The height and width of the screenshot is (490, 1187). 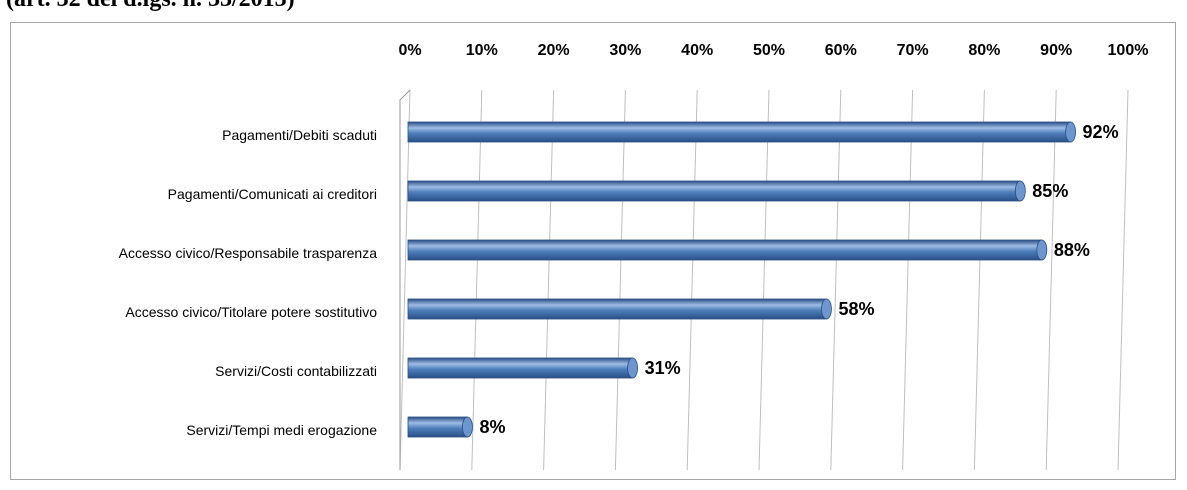 I want to click on value-axis-ticks: 0% 10% 20% 30% 40% 50% 60% 70% 80% 90% 100%, so click(x=773, y=50).